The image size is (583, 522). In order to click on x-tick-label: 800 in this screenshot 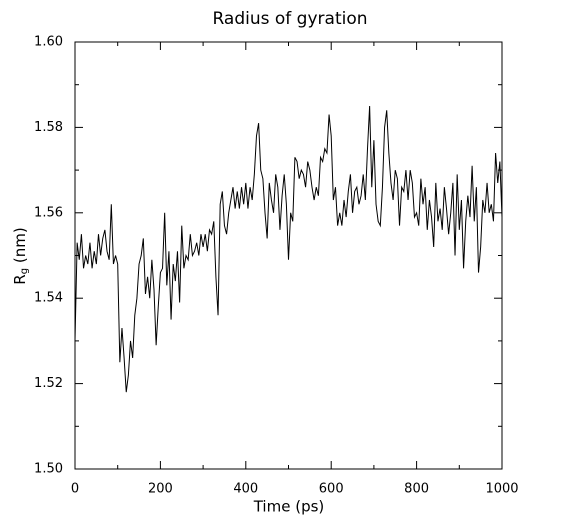, I will do `click(416, 489)`.